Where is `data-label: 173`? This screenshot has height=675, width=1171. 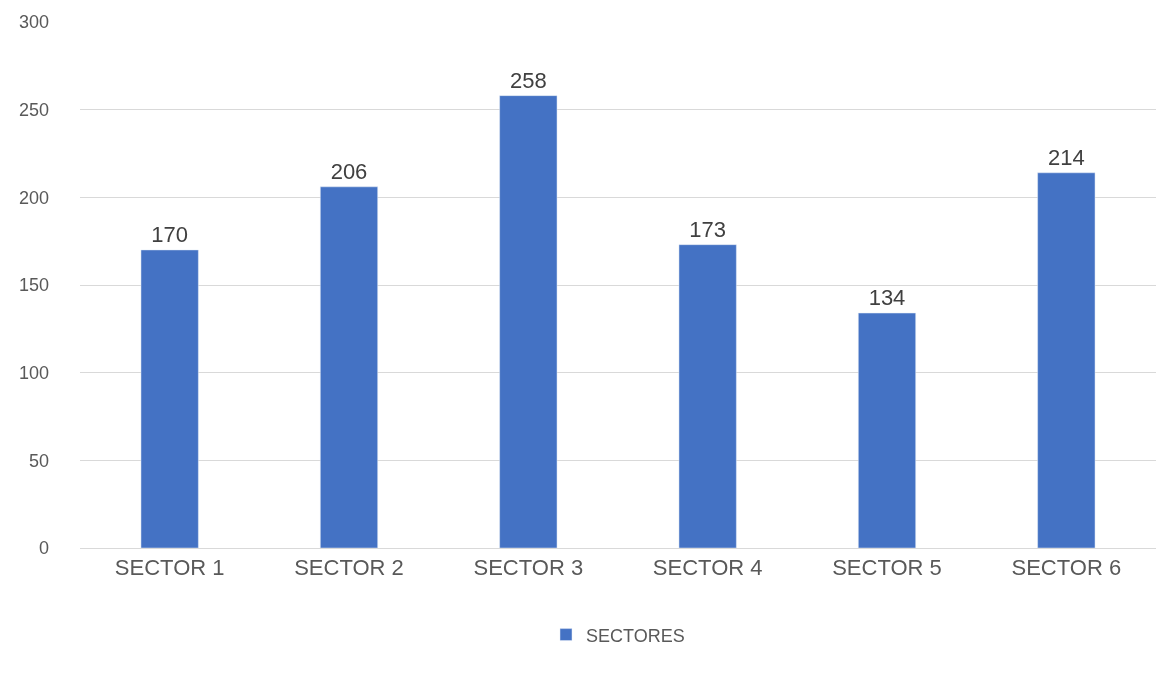
data-label: 173 is located at coordinates (708, 229).